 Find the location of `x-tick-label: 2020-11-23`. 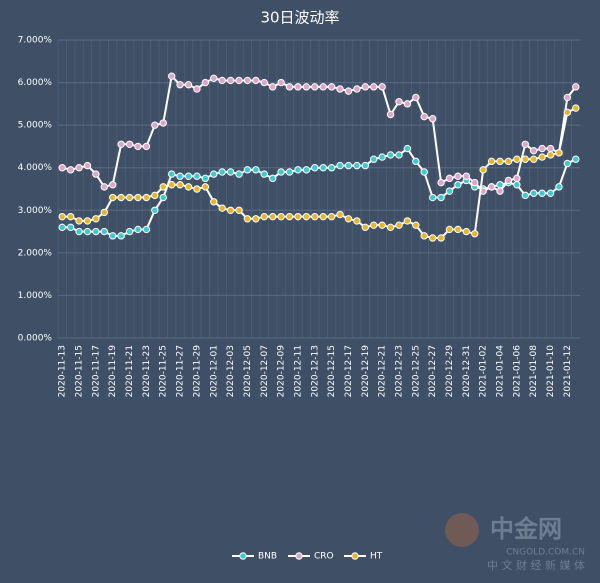

x-tick-label: 2020-11-23 is located at coordinates (147, 371).